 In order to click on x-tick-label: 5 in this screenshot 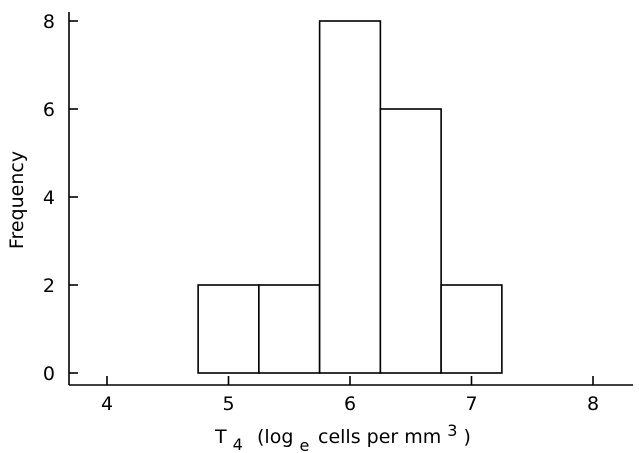, I will do `click(228, 404)`.